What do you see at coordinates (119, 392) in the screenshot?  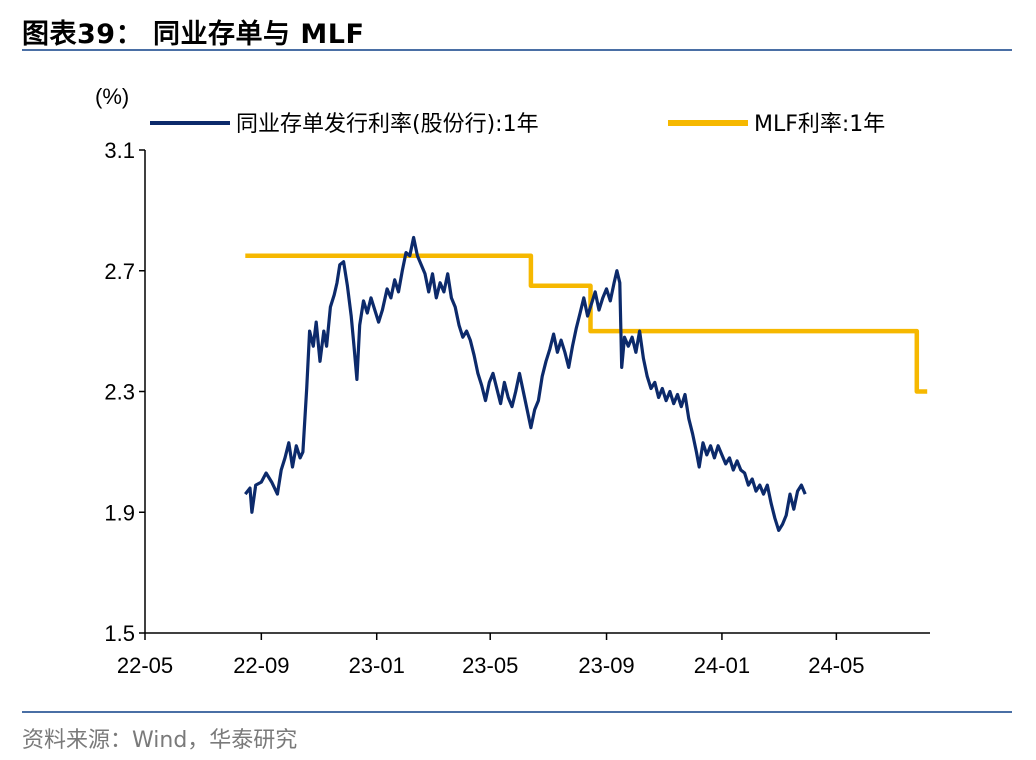 I see `y-tick-label: 2.3` at bounding box center [119, 392].